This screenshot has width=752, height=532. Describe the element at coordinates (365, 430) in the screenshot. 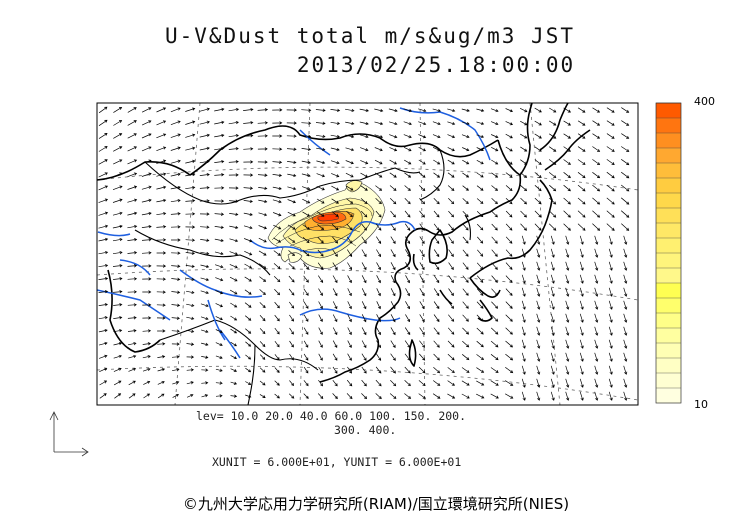

I see `contour-levels-line2: 300. 400.` at that location.